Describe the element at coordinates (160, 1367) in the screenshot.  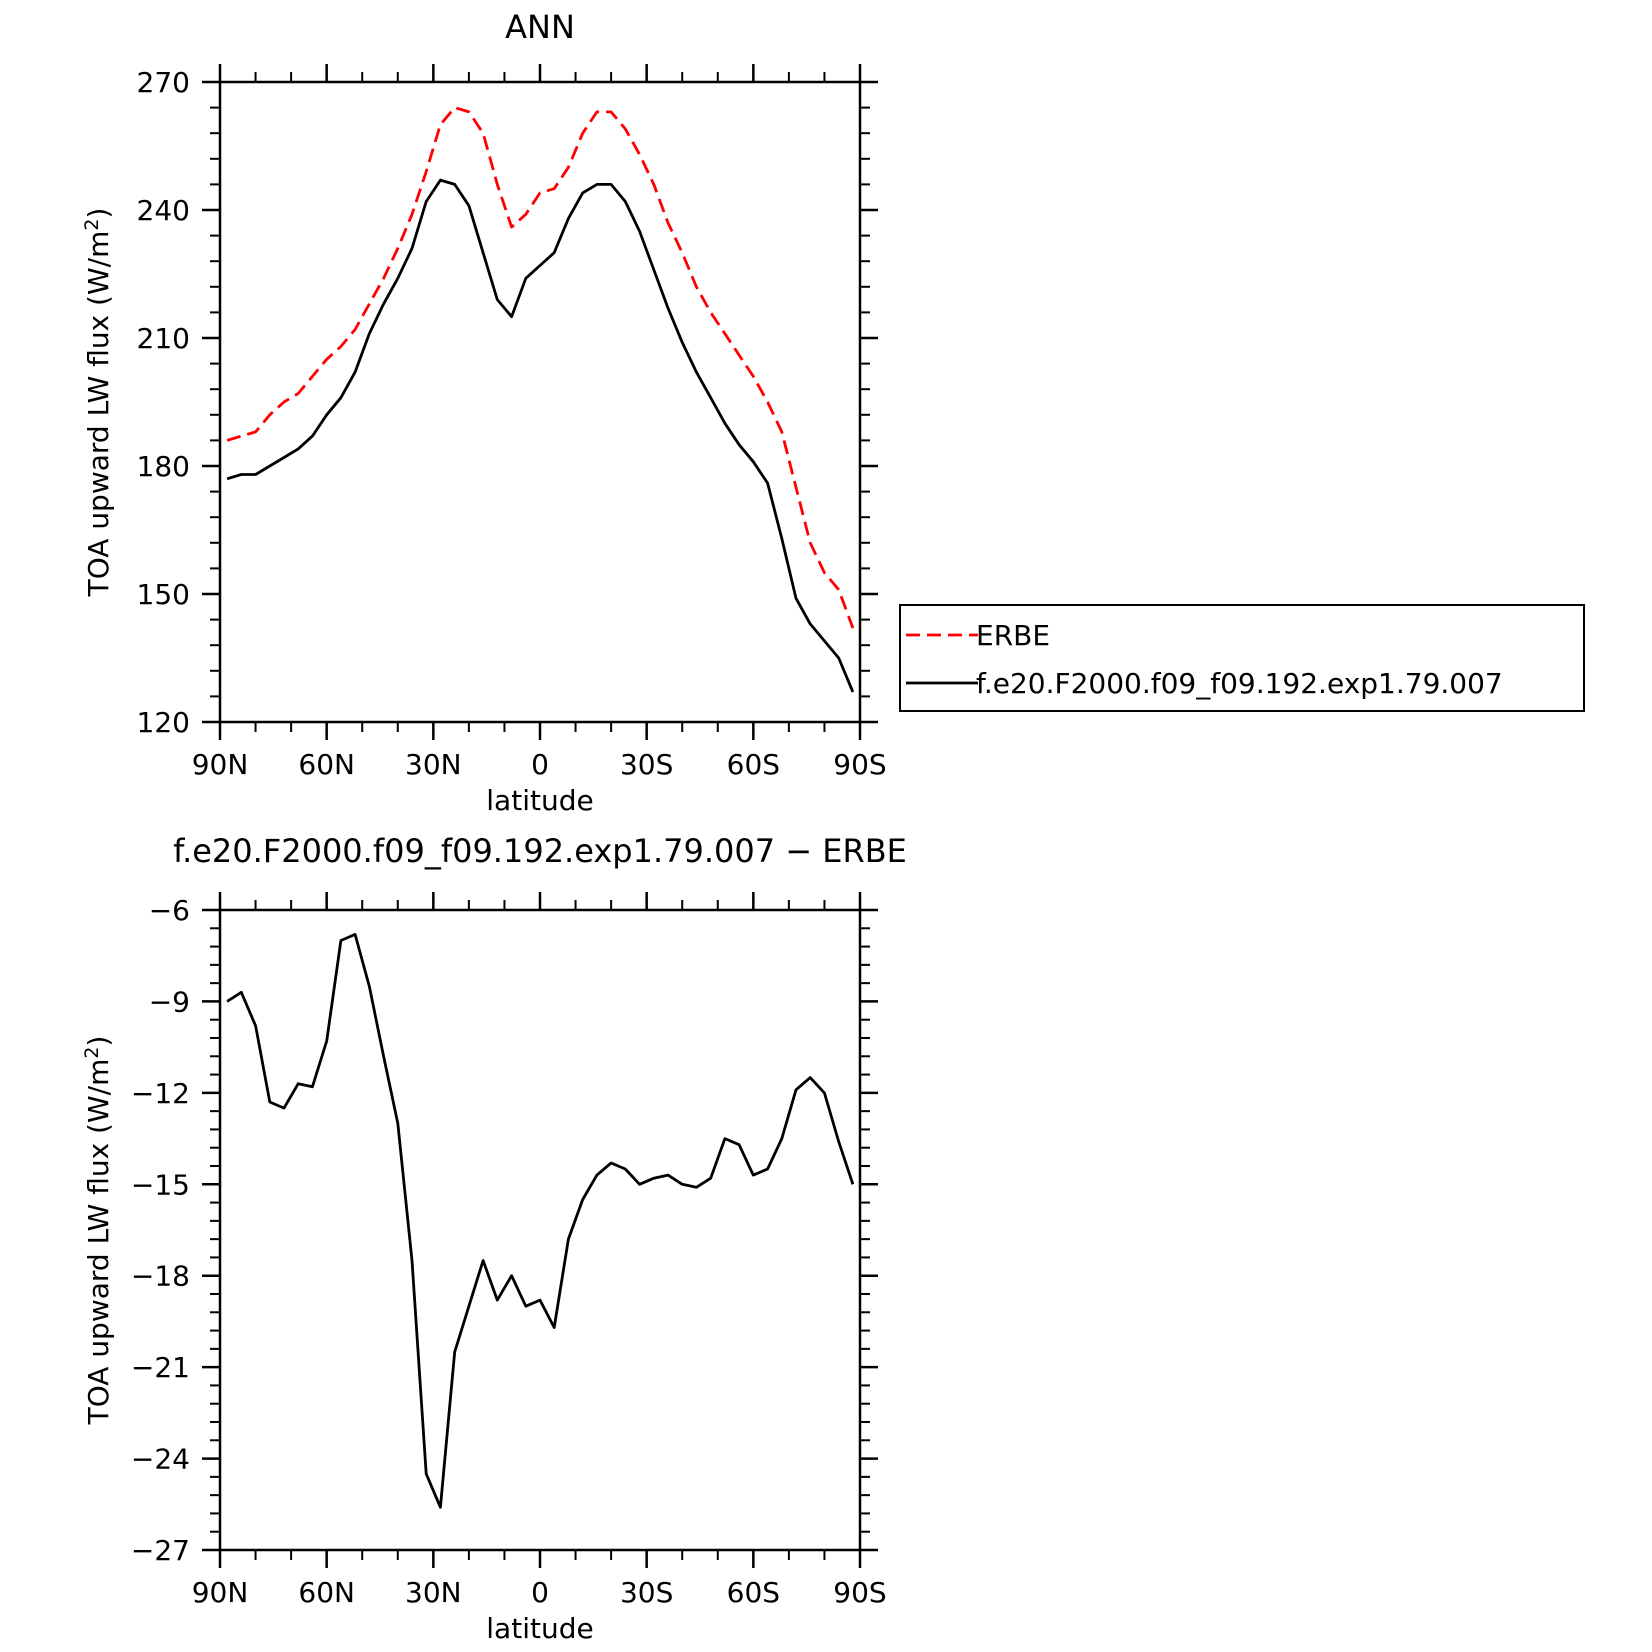
I see `y-tick-label: −21` at that location.